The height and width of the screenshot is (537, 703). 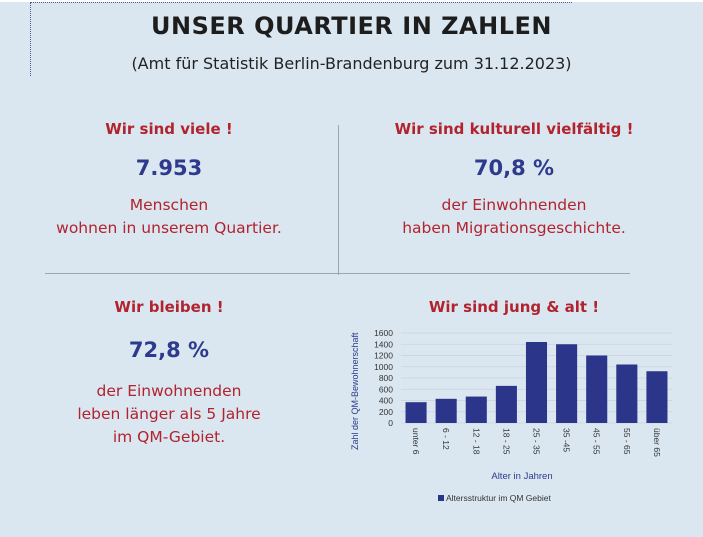 I want to click on x-tick-label: 12 - 18, so click(x=476, y=441).